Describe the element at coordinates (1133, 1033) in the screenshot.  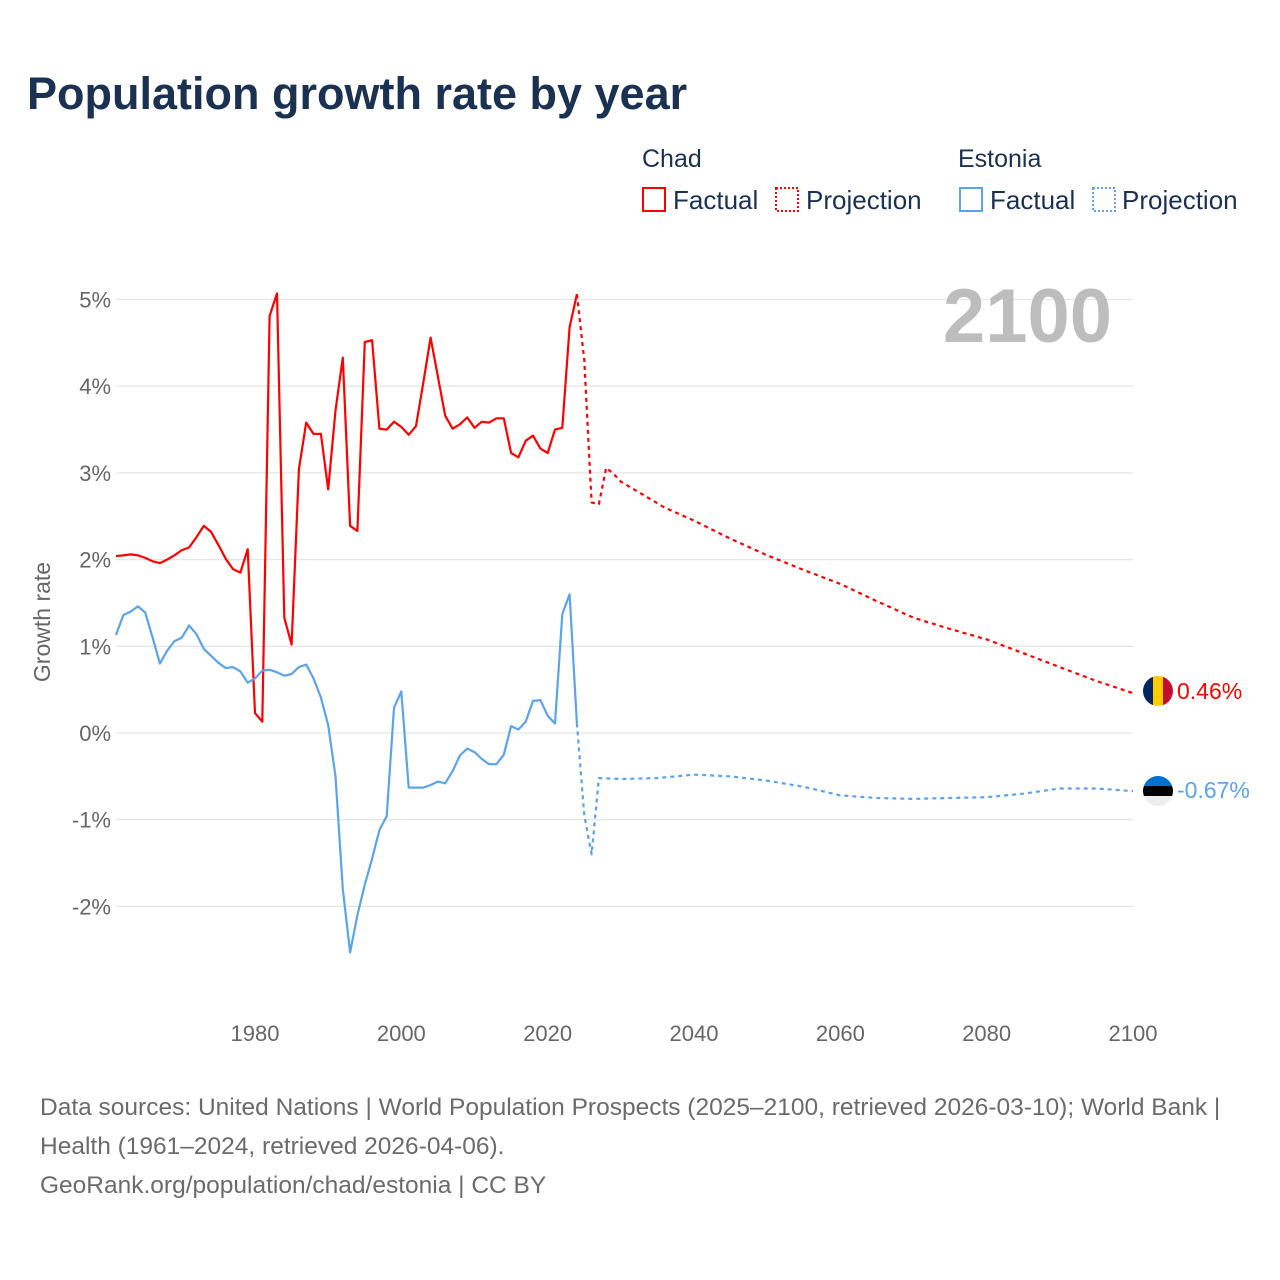
I see `x-tick-label: 2100` at that location.